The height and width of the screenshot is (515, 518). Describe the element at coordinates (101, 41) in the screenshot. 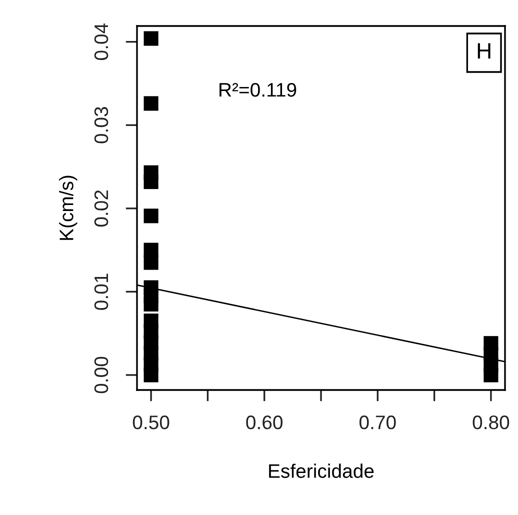

I see `y-tick-label: 0.04` at that location.